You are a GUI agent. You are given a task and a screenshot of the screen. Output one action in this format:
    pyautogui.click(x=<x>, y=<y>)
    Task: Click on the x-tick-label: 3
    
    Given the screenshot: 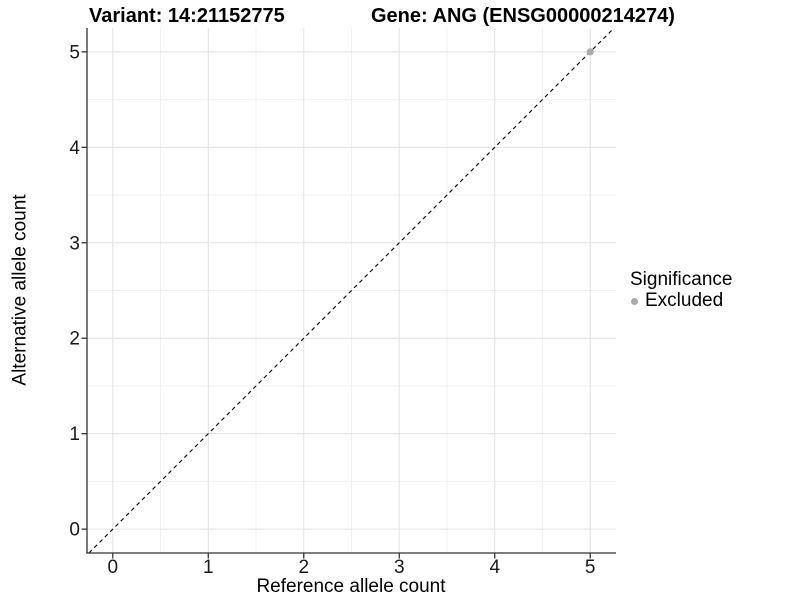 What is the action you would take?
    pyautogui.click(x=399, y=567)
    